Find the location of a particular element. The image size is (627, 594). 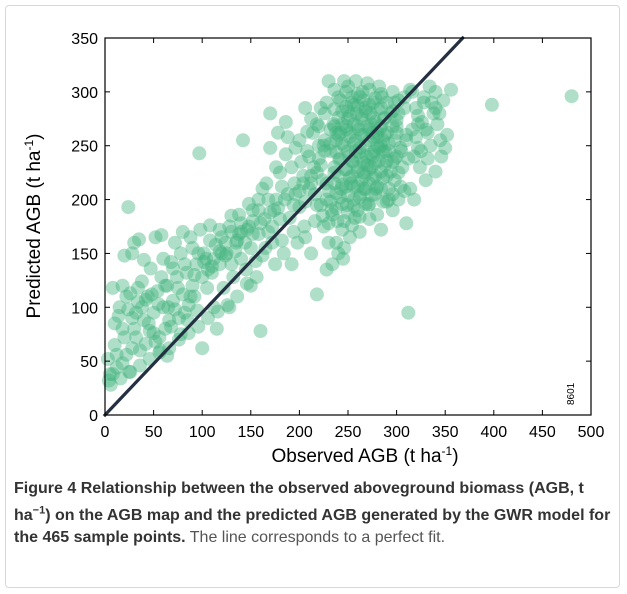

y-tick-label: 100 is located at coordinates (84, 308).